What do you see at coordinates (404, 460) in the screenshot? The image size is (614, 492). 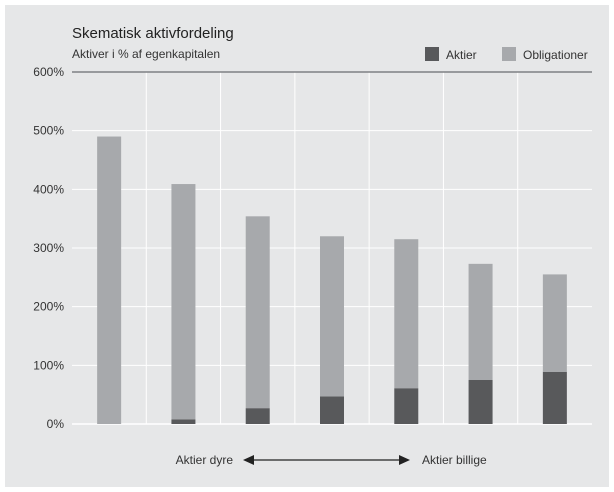 I see `arrow-right-head-icon` at bounding box center [404, 460].